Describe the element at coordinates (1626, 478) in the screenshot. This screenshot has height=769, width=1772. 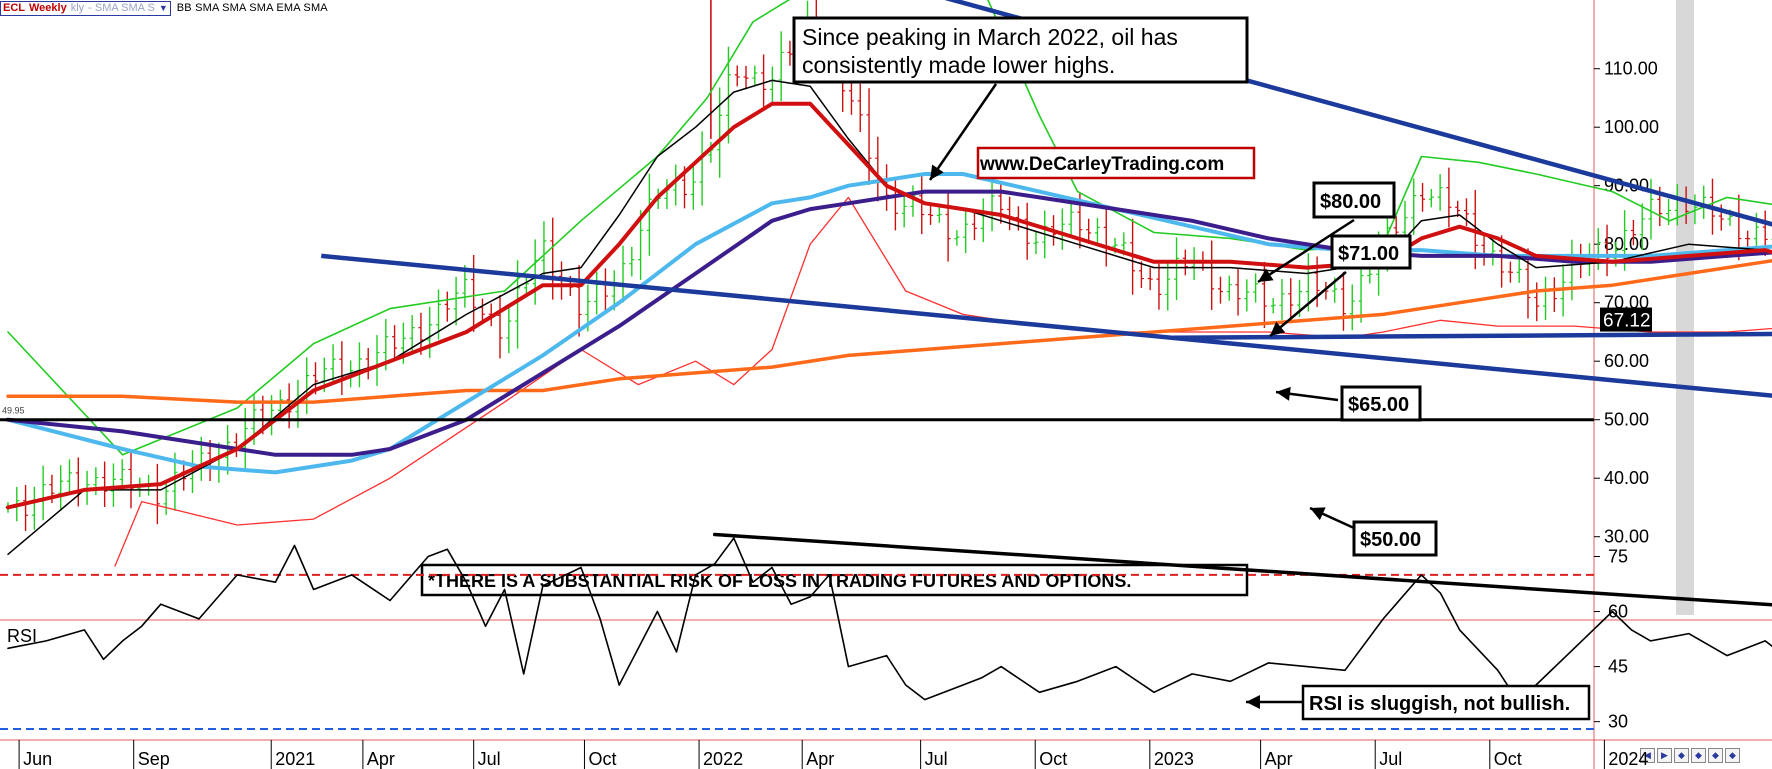
I see `price-tick-label: 40.00` at that location.